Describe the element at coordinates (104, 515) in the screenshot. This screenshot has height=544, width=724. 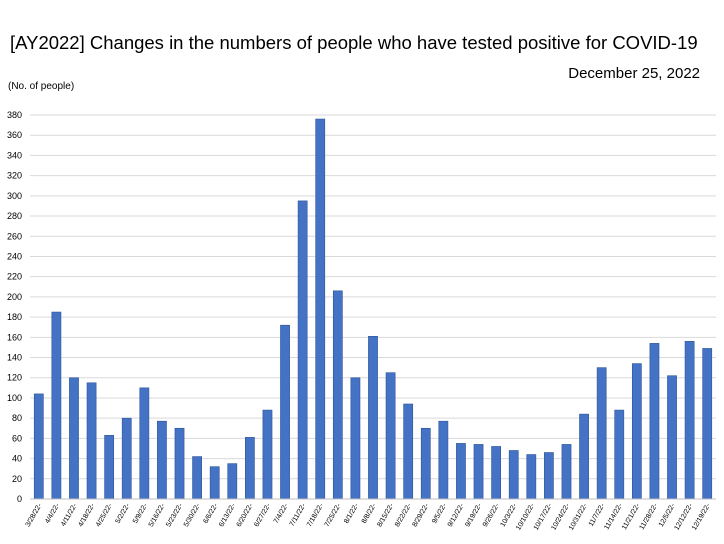
I see `x-tick-label: 4/25/22-` at that location.